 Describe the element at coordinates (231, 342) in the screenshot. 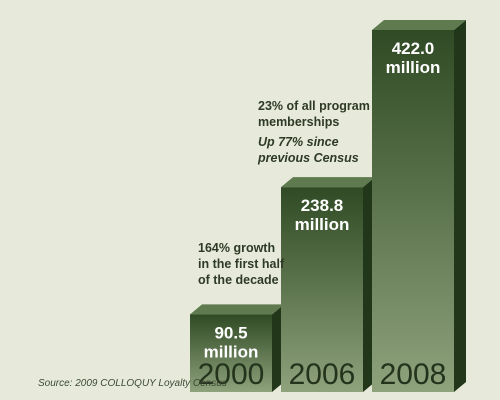

I see `value-label-2000: 90.5 million` at that location.